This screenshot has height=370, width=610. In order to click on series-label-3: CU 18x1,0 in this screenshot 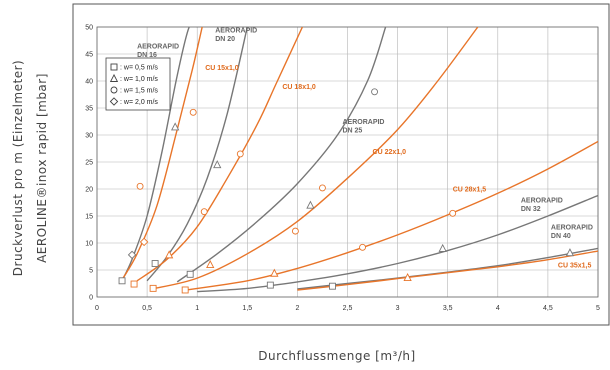, I will do `click(299, 87)`.